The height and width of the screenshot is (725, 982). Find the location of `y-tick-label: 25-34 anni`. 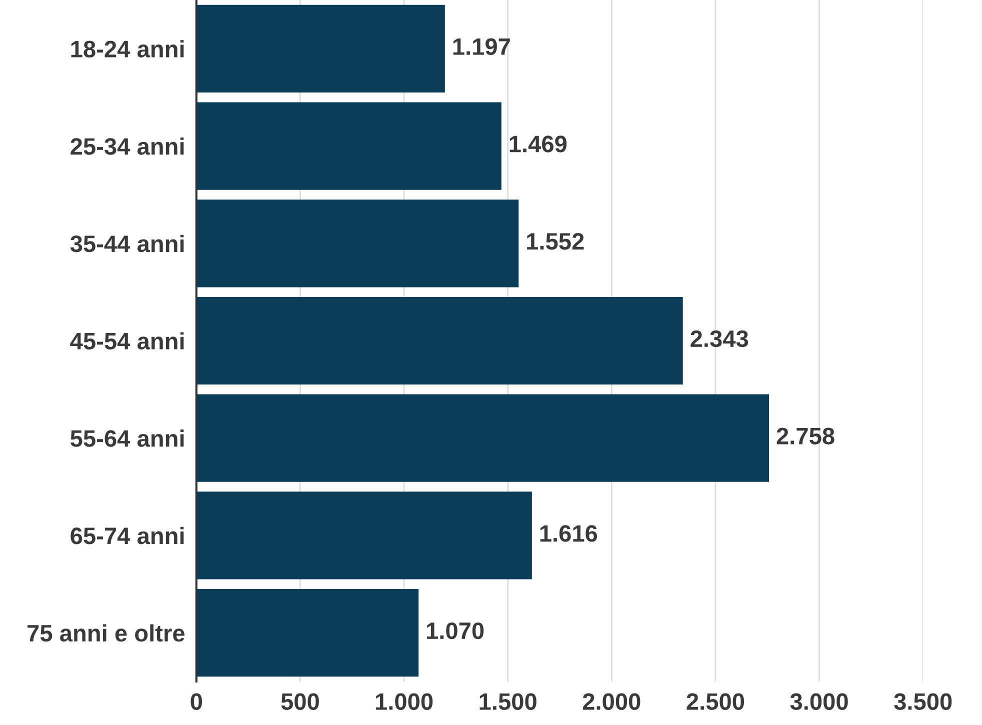

y-tick-label: 25-34 anni is located at coordinates (127, 146).